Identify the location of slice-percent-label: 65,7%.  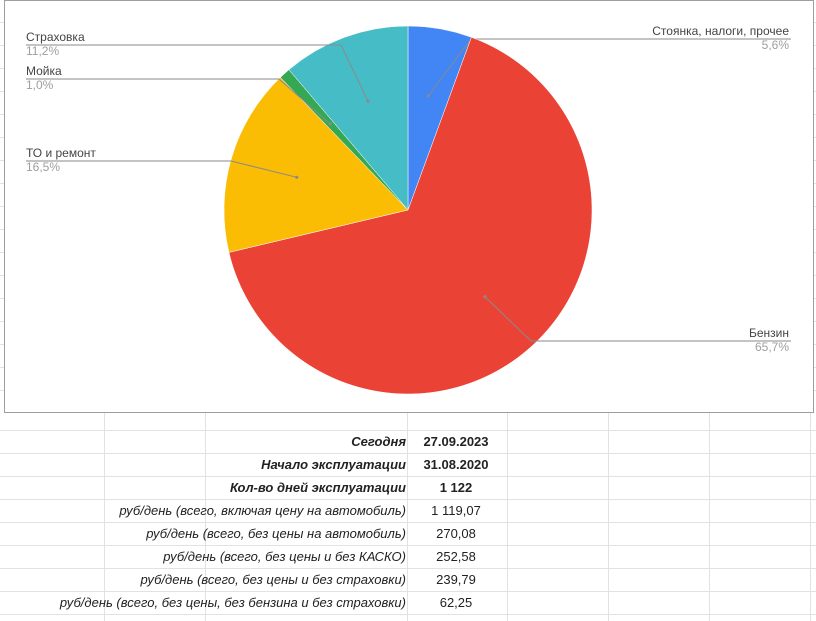
(772, 347).